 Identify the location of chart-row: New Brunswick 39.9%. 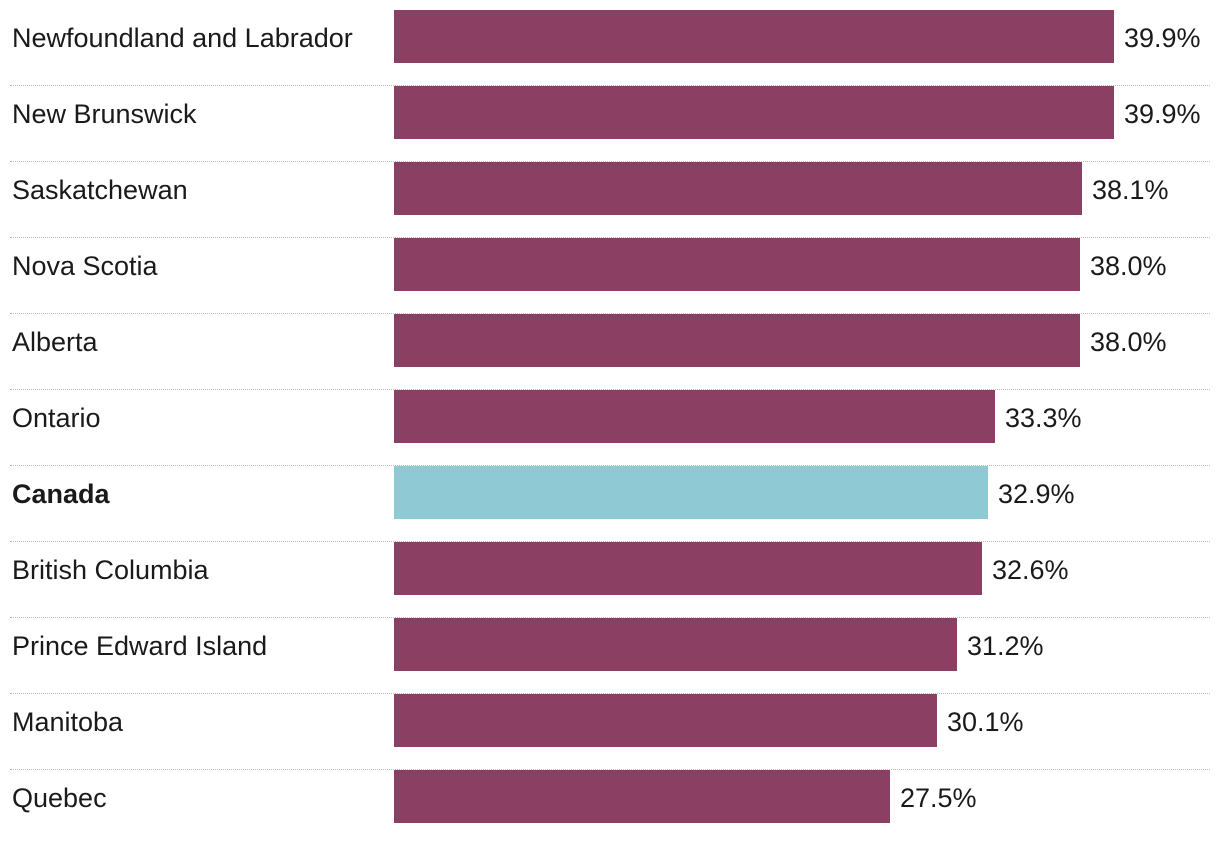
(610, 124).